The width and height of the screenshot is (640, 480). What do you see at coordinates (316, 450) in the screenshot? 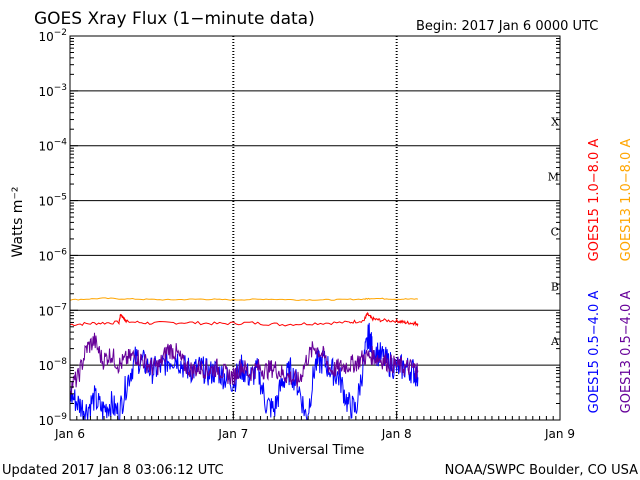
I see `x-axis-label: Universal Time` at bounding box center [316, 450].